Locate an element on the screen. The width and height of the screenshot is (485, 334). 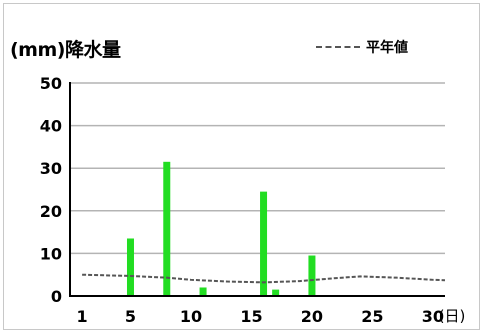
y-axis-label: (mm)降水量 is located at coordinates (65, 50).